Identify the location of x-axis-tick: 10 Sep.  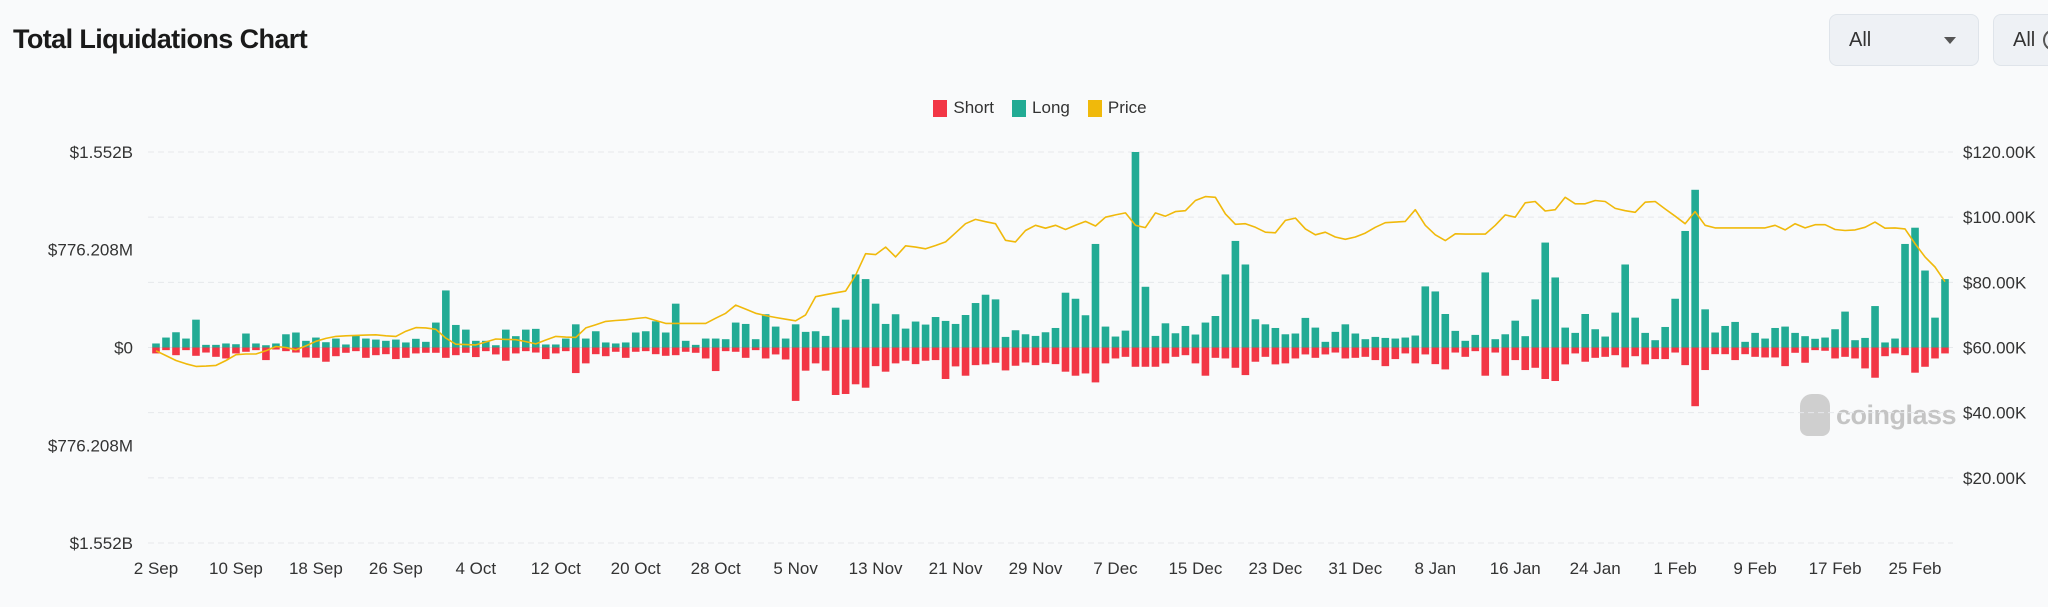
(236, 568).